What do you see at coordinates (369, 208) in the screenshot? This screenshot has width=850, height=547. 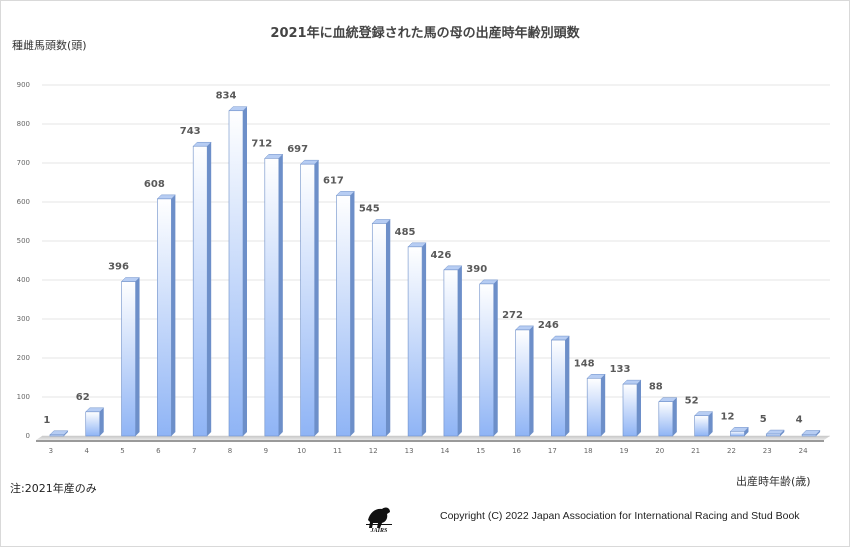 I see `data-label: 545` at bounding box center [369, 208].